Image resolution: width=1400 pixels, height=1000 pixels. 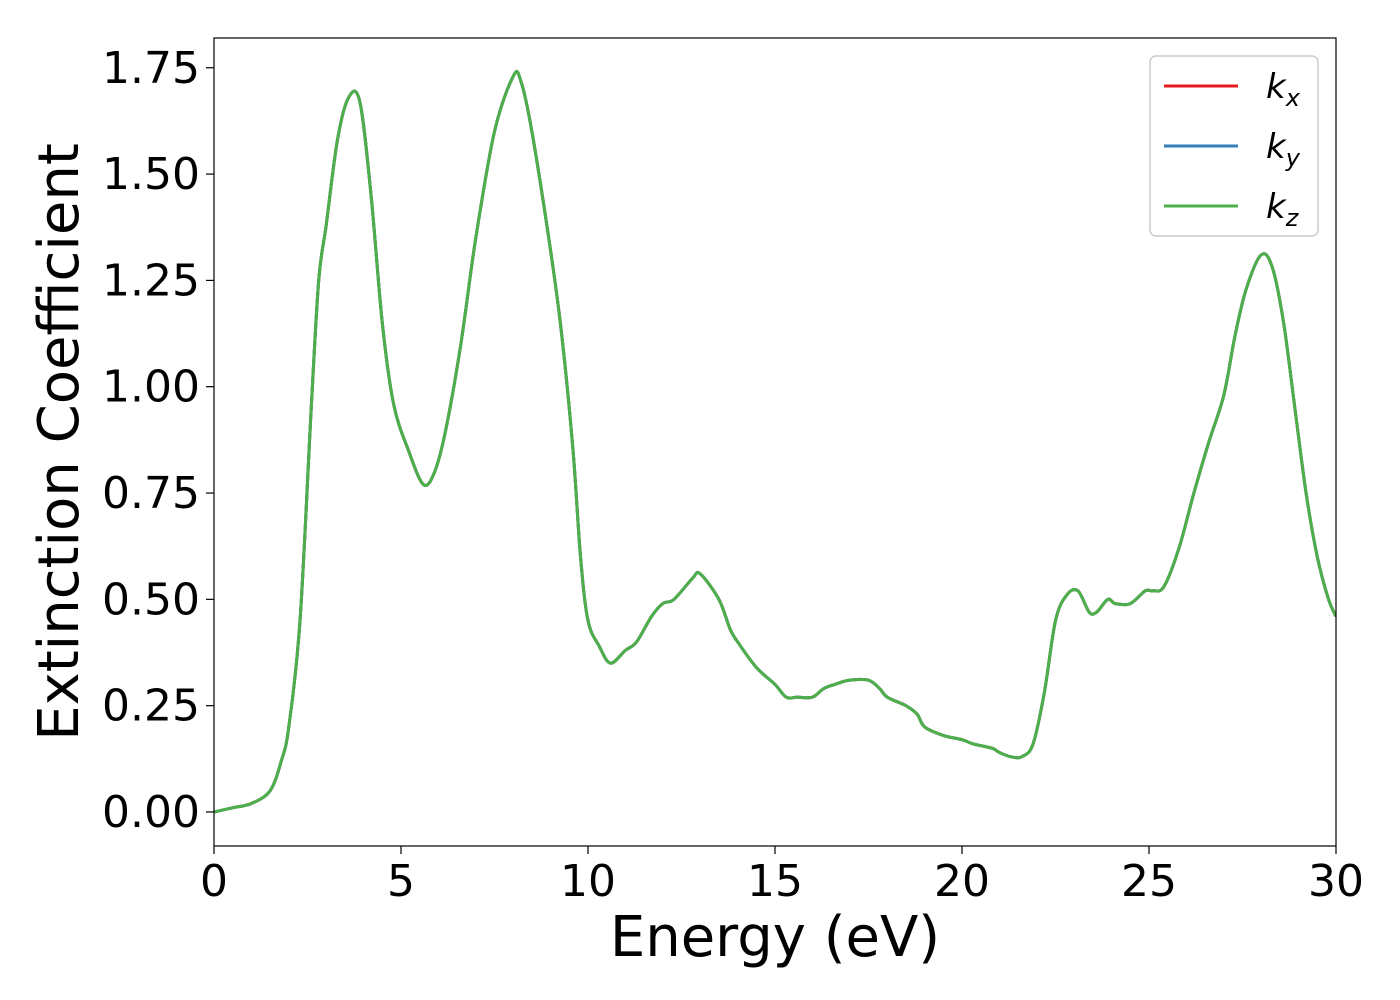 I want to click on x-tick-label: 25, so click(x=1149, y=881).